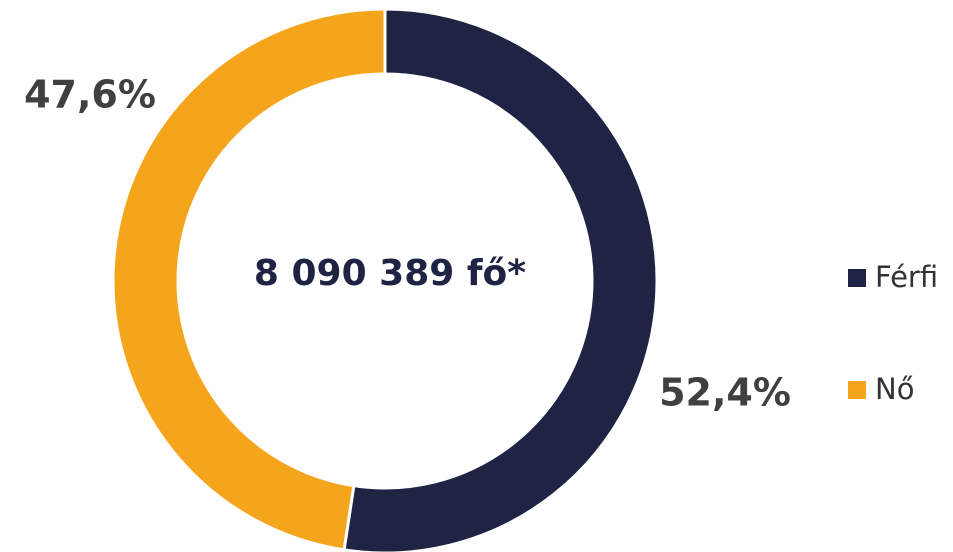  I want to click on legend-label: Nő, so click(894, 389).